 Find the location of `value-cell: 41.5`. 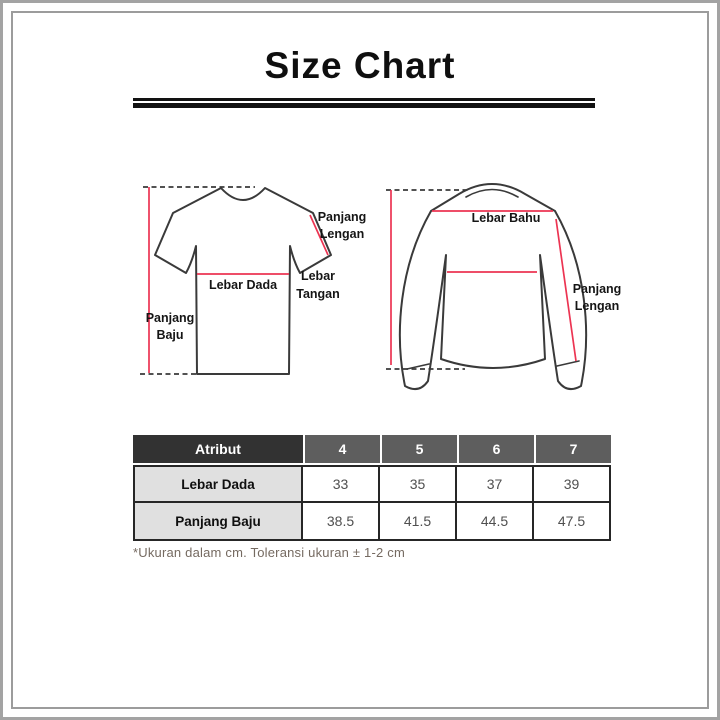

value-cell: 41.5 is located at coordinates (418, 522).